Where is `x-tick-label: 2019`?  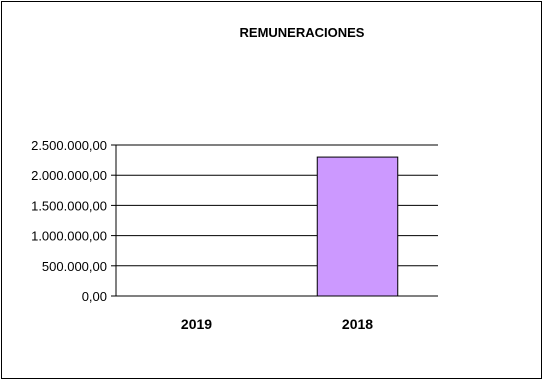 x-tick-label: 2019 is located at coordinates (196, 324).